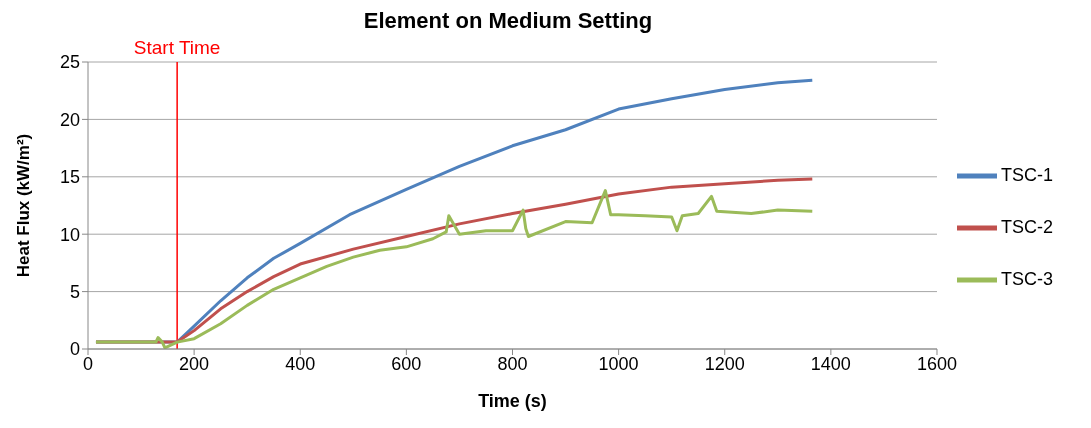 This screenshot has width=1091, height=428. I want to click on x-tick-label: 800, so click(512, 363).